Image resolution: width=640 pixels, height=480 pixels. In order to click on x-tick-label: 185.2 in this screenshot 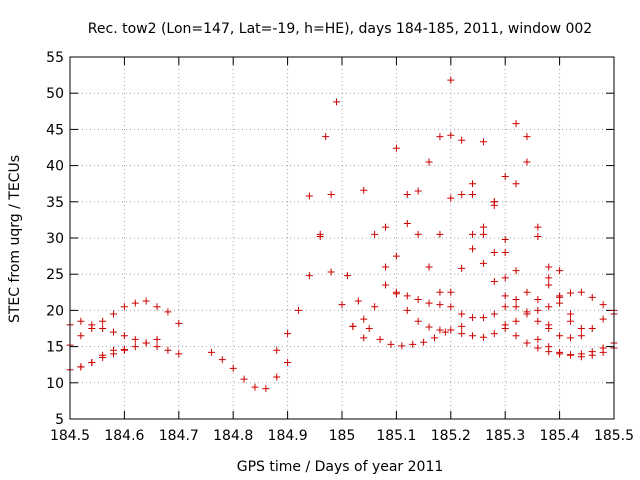, I will do `click(451, 436)`.